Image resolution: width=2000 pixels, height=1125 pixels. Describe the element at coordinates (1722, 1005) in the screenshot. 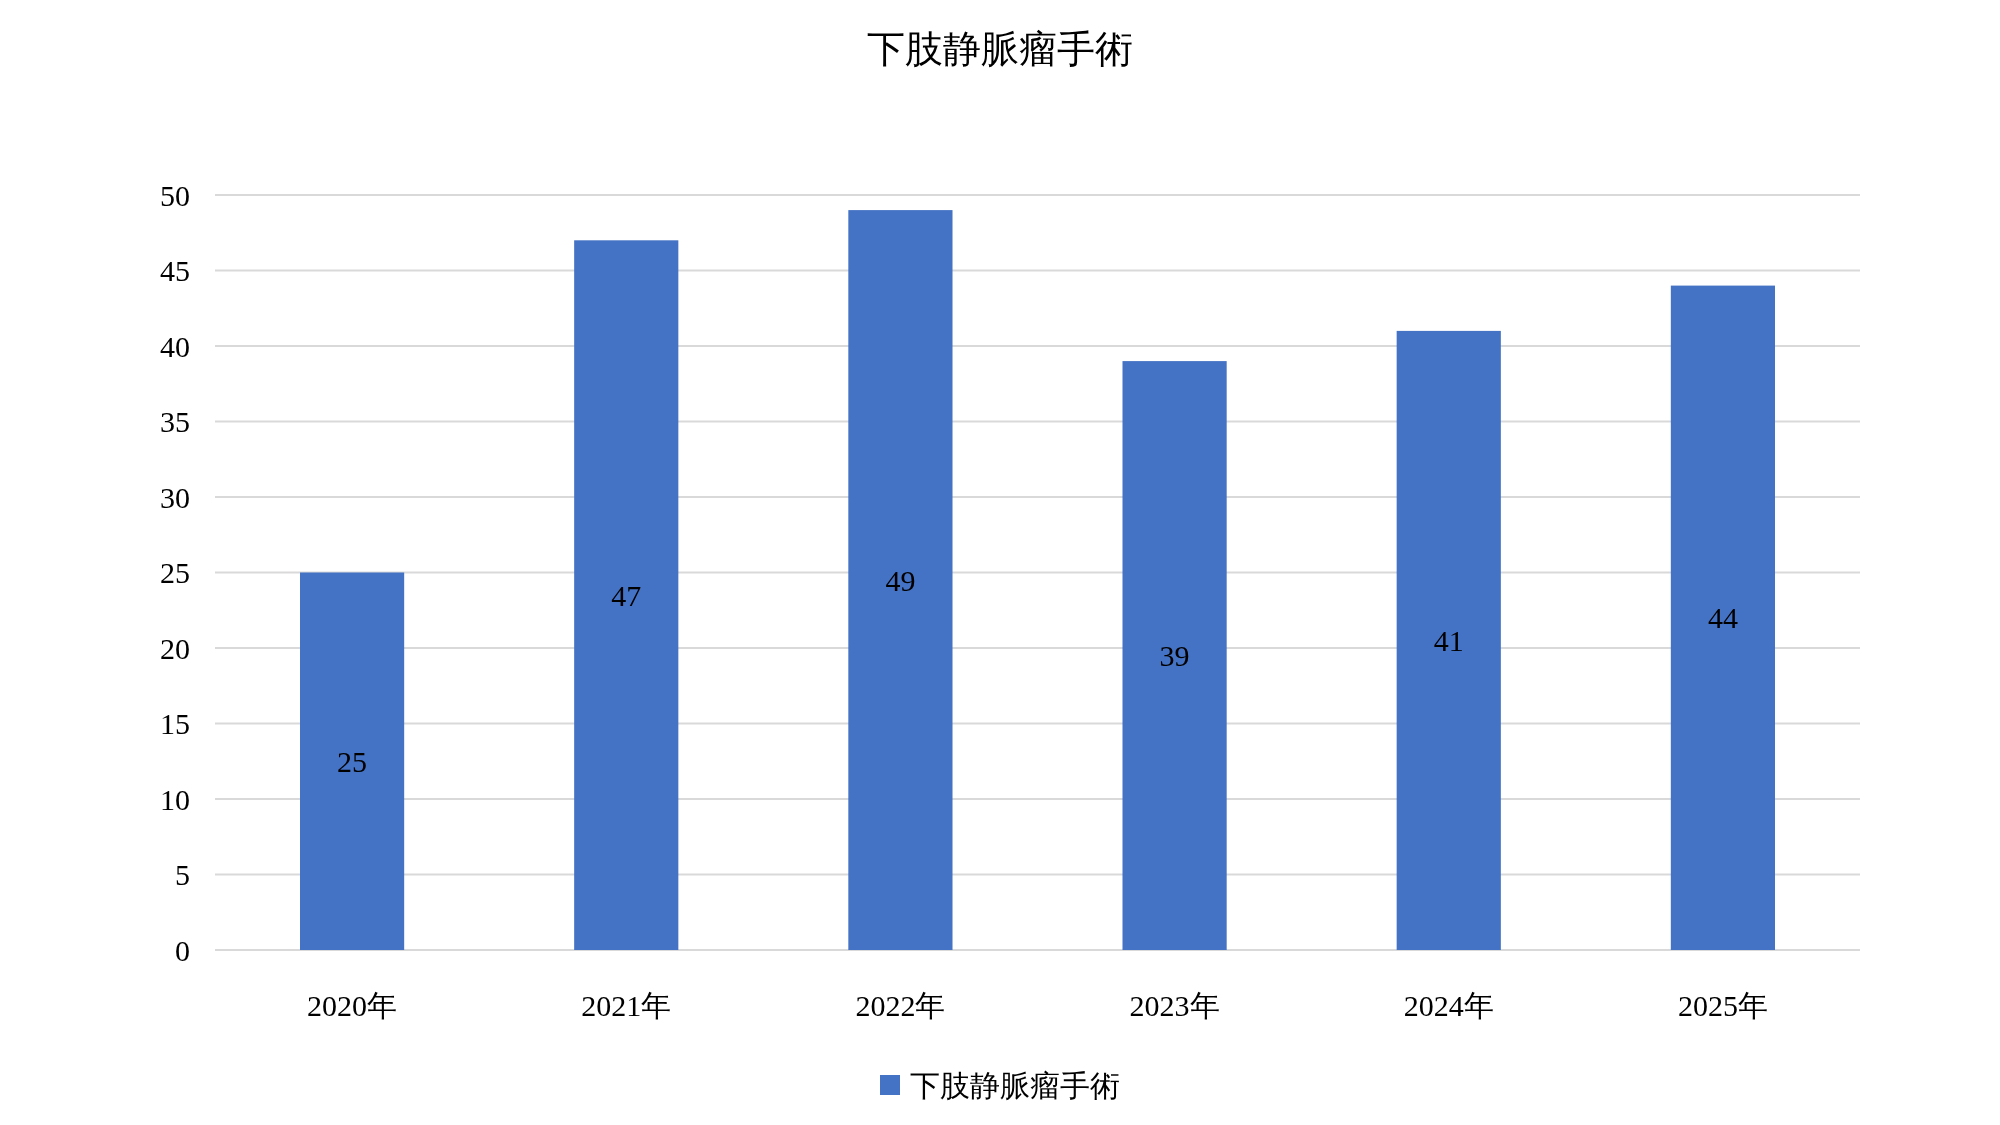

I see `x-tick-label: 2025年` at that location.